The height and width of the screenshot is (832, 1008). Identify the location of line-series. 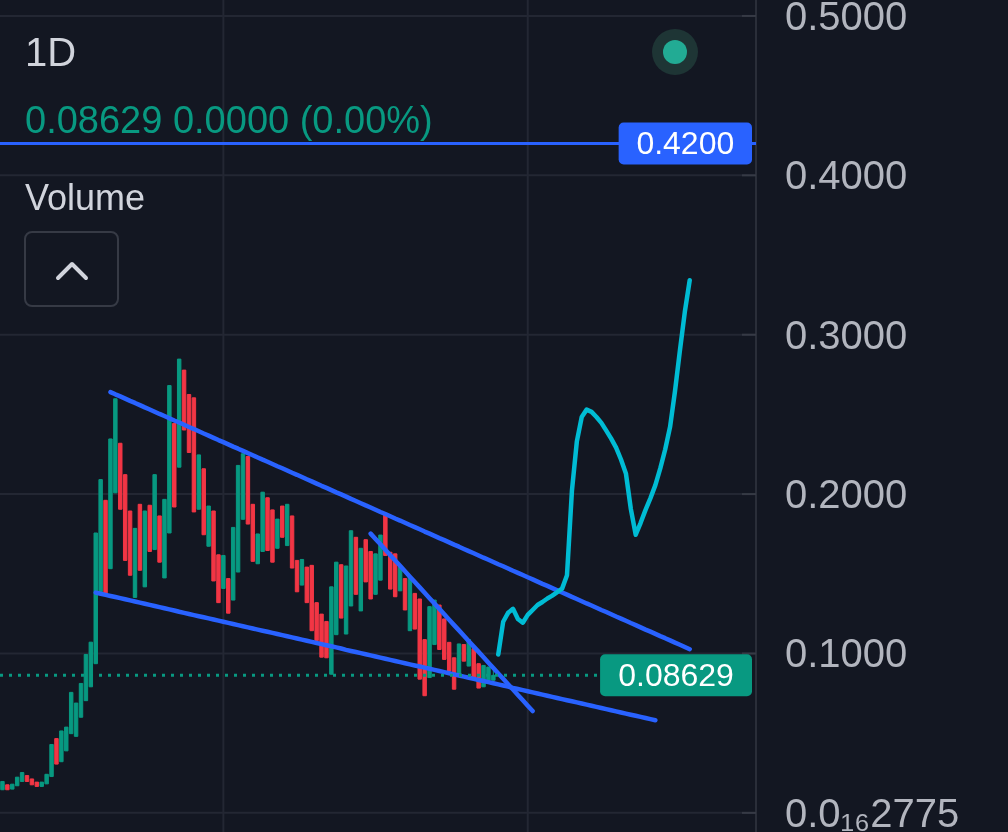
(594, 467).